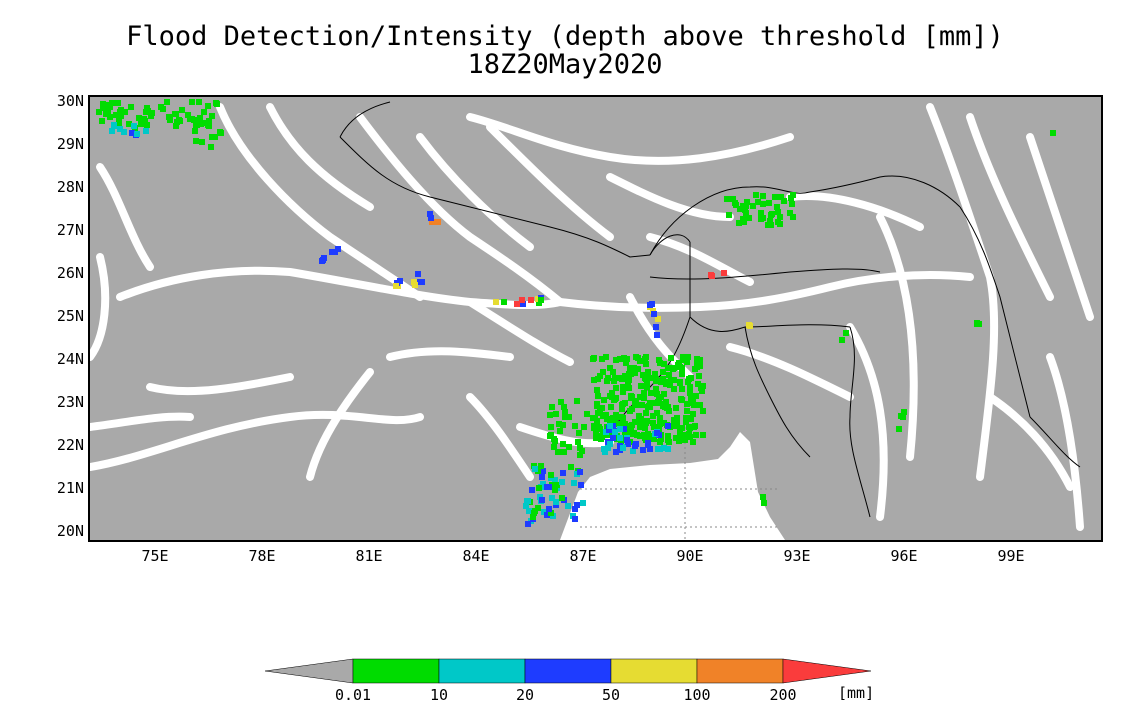 The height and width of the screenshot is (715, 1130). Describe the element at coordinates (70, 359) in the screenshot. I see `lat-label-24: 24N` at that location.